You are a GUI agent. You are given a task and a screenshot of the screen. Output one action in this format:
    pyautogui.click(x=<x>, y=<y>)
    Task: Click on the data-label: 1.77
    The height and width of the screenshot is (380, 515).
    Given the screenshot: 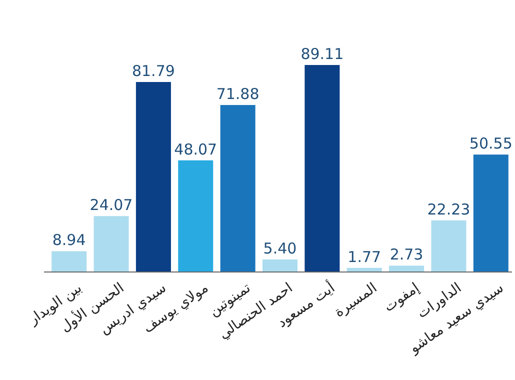 What is the action you would take?
    pyautogui.click(x=365, y=257)
    